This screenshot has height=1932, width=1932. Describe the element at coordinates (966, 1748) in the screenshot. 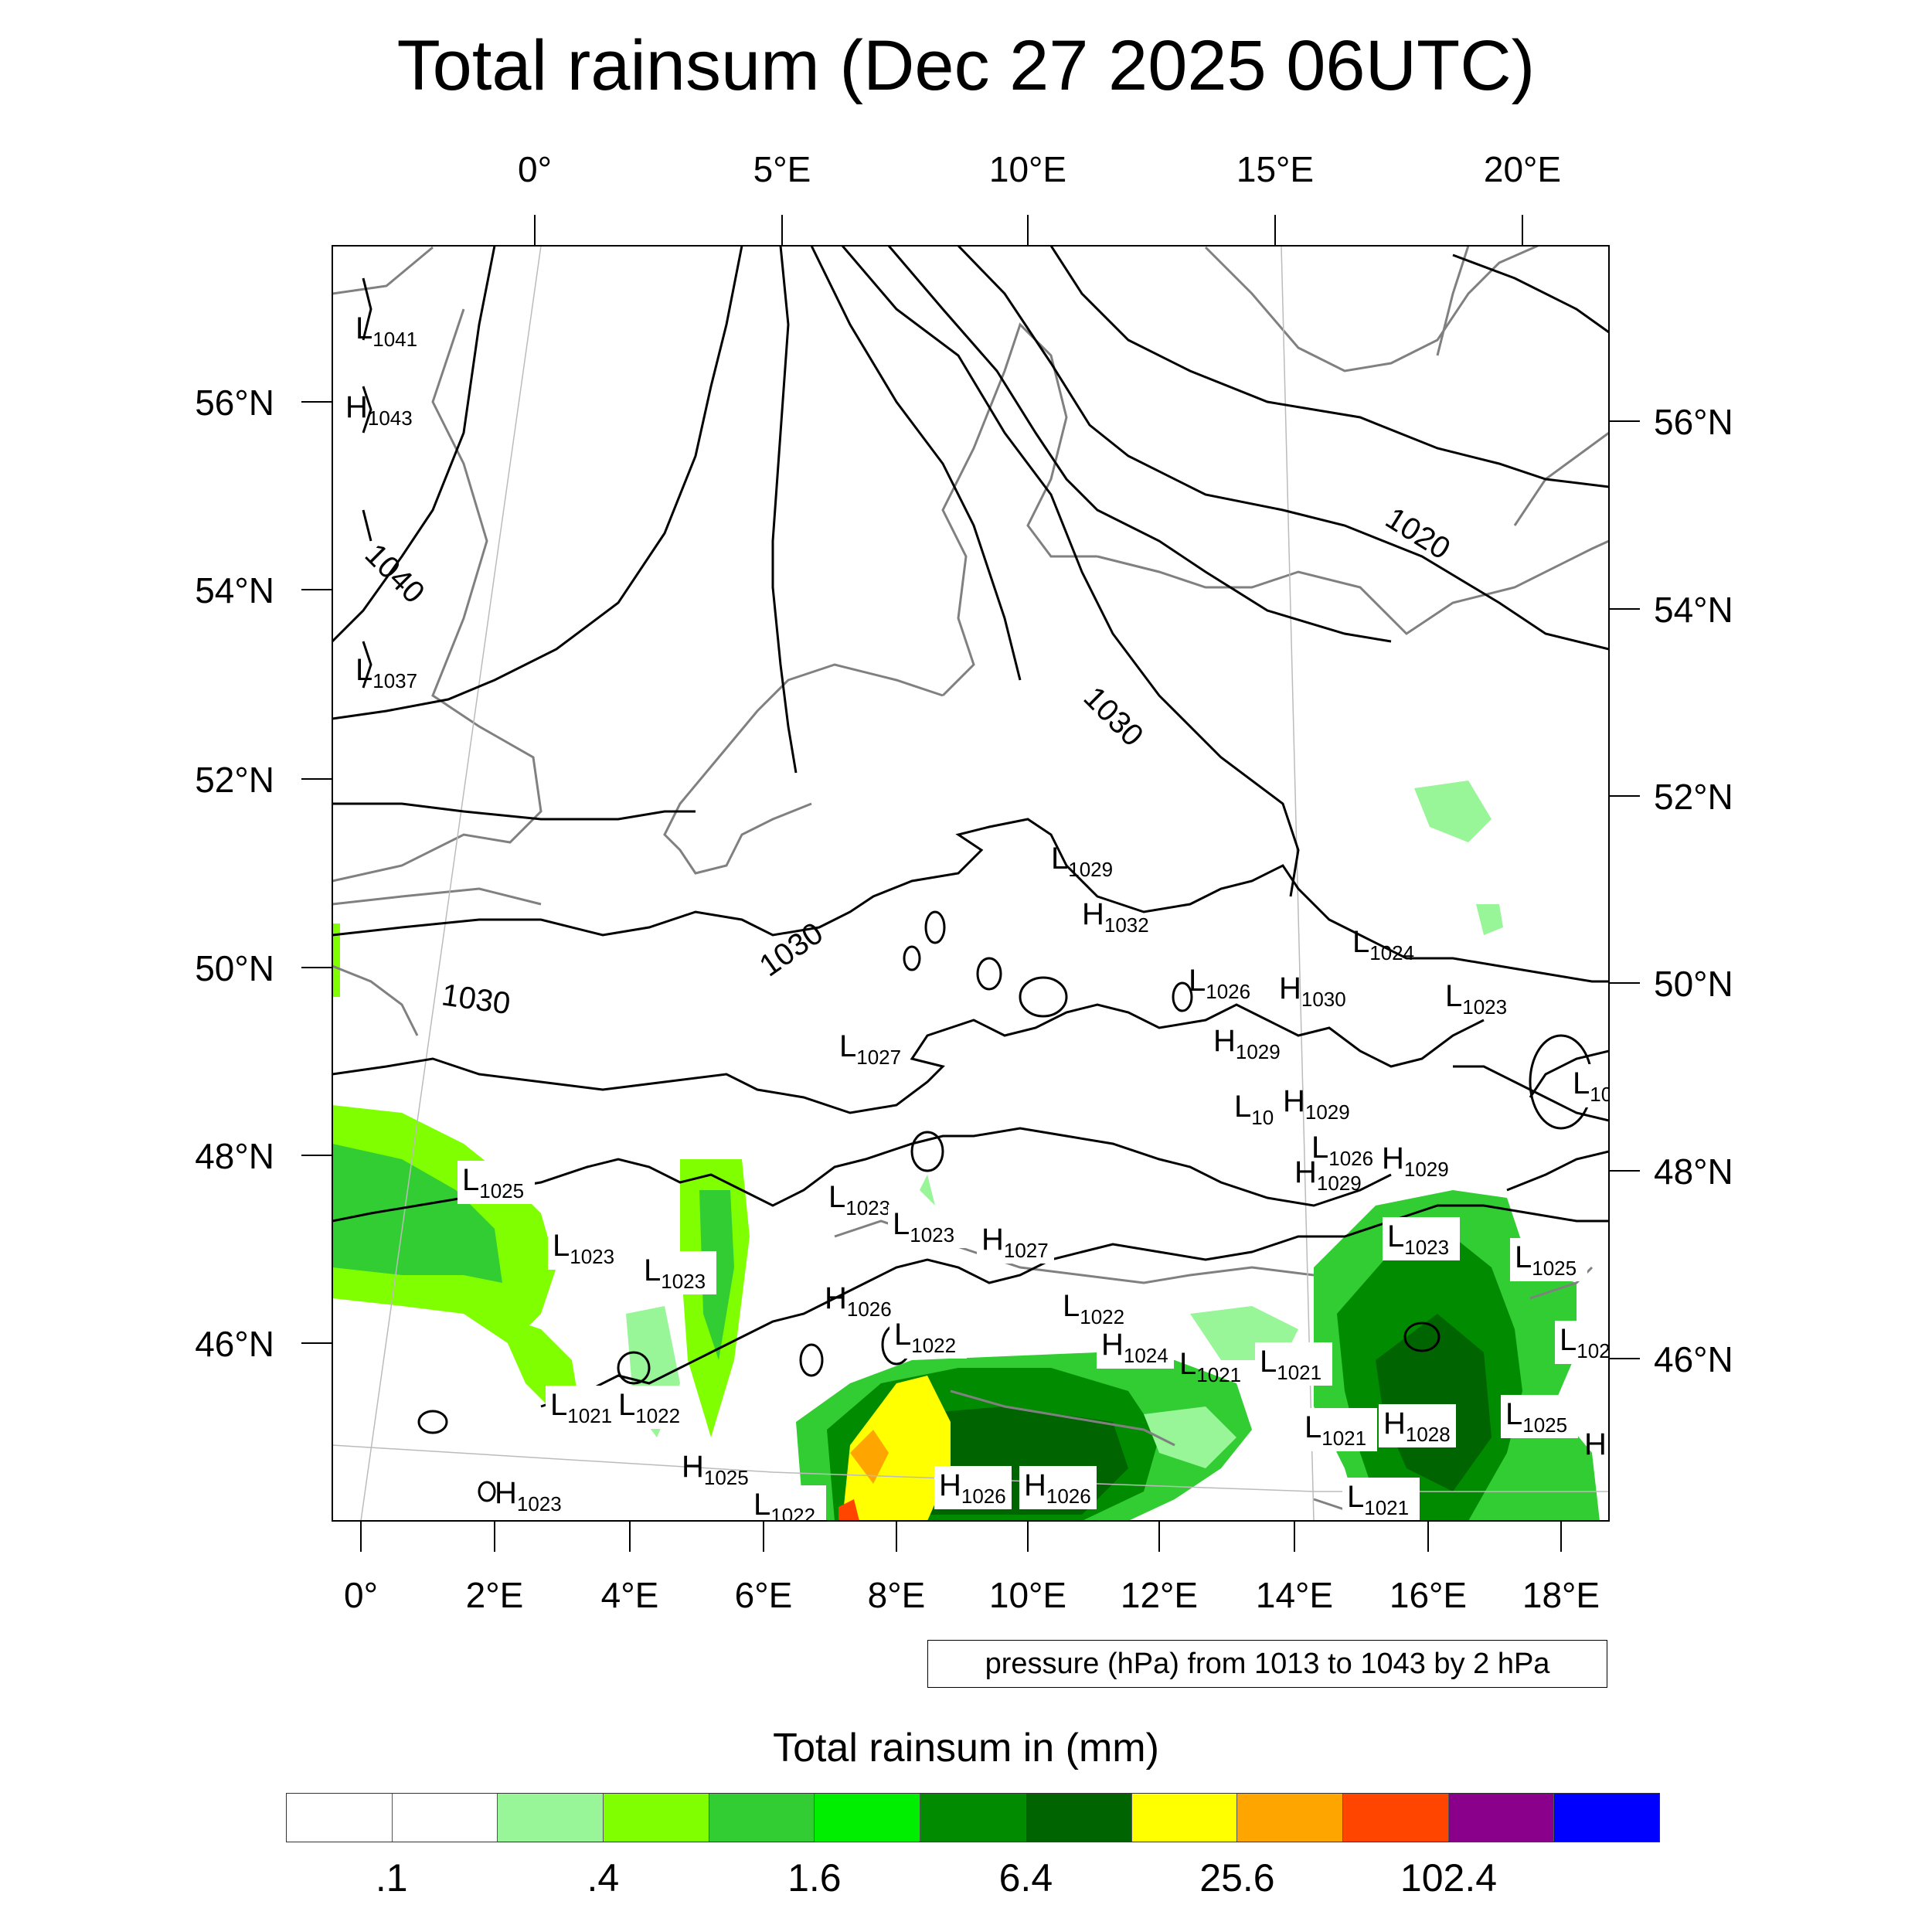

I see `legend-title: Total rainsum in (mm)` at that location.